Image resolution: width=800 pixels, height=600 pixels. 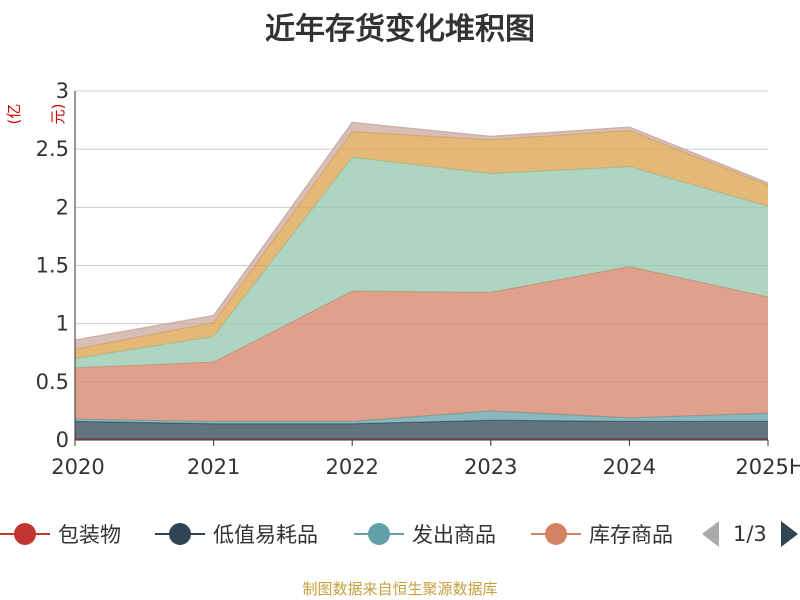 I want to click on legend-item-inventory-goods: 库存商品, so click(x=607, y=534).